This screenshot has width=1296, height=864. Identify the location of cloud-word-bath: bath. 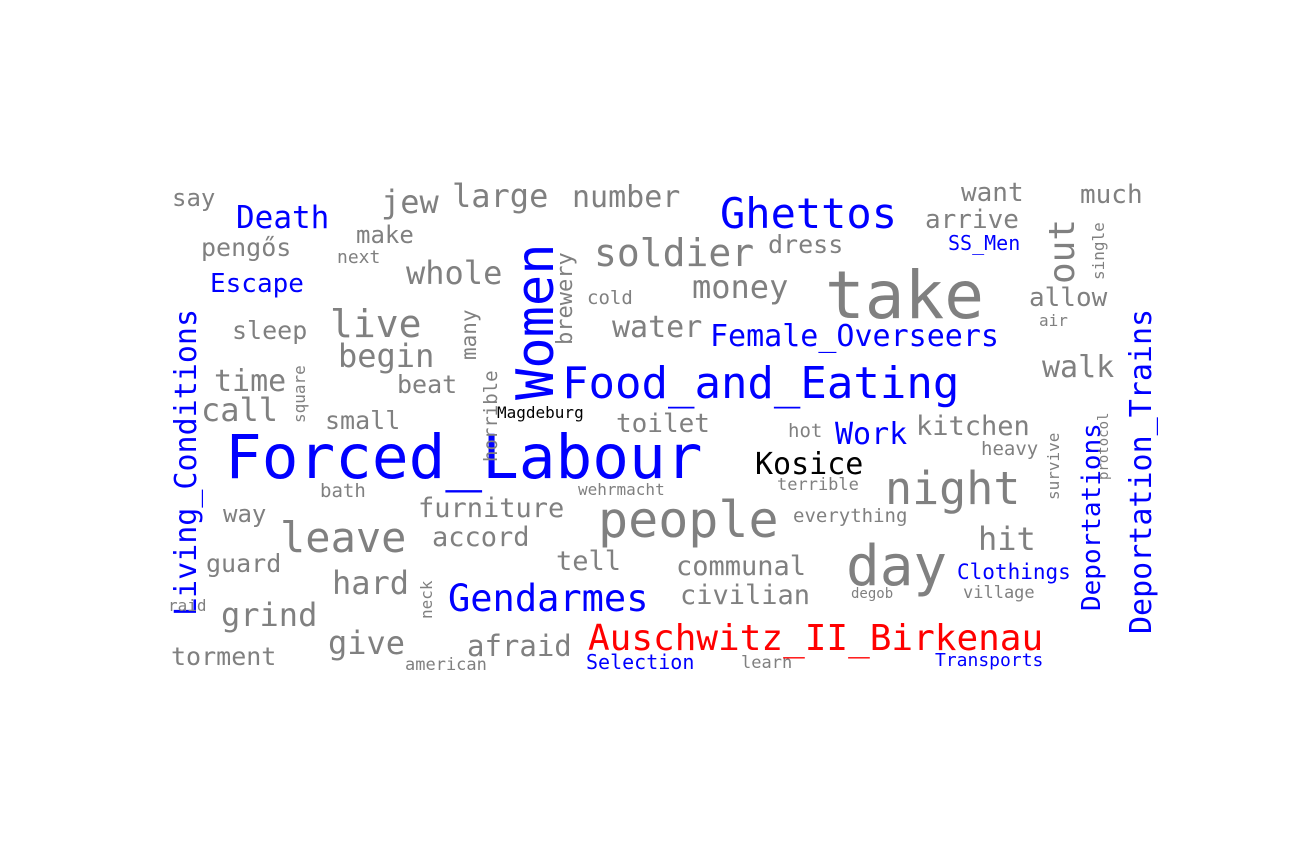
(343, 491).